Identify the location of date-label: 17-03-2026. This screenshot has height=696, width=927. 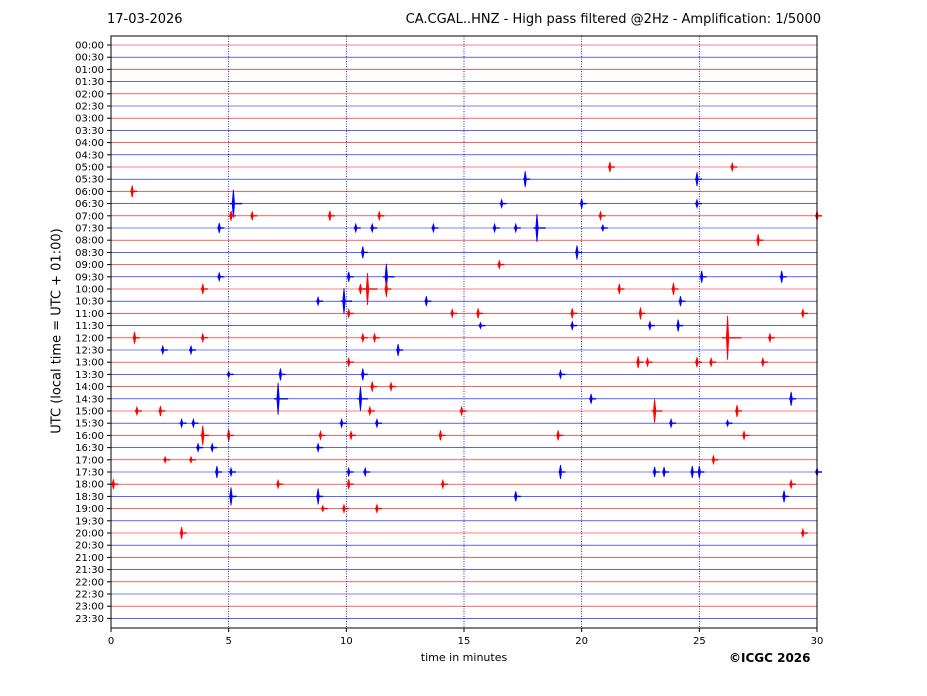
(145, 19).